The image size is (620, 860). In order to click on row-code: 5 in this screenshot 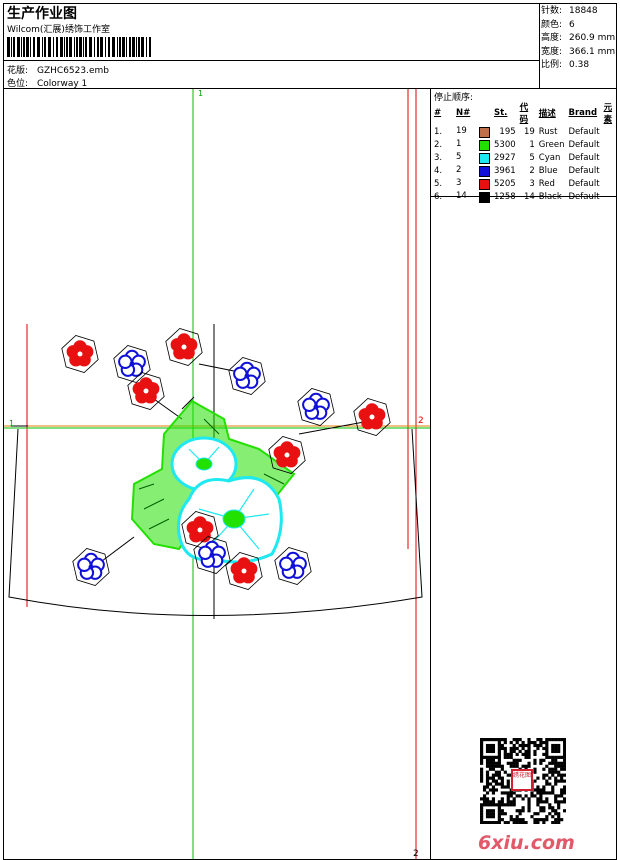, I will do `click(532, 157)`.